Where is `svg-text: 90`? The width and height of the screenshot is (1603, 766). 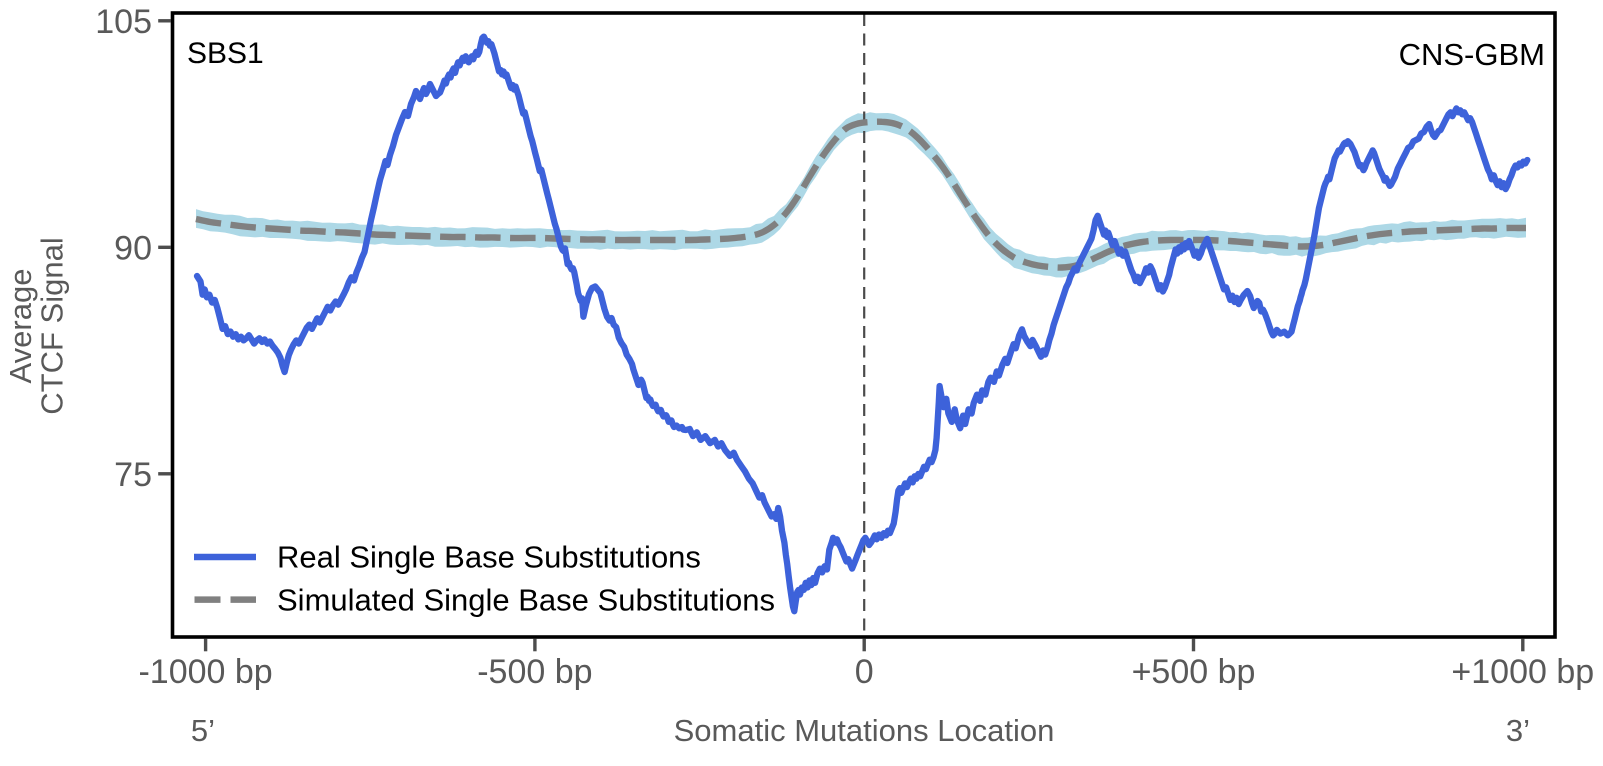 svg-text: 90 is located at coordinates (133, 248).